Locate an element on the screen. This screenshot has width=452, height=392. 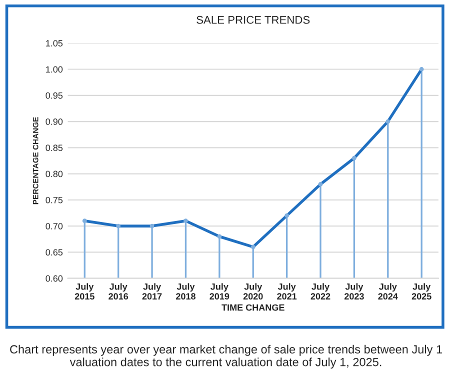
x-tick-label: July 2019 is located at coordinates (220, 291).